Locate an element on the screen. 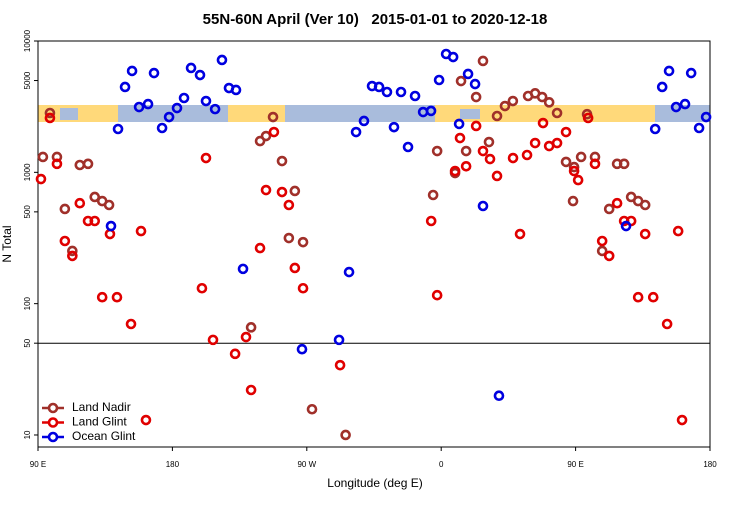 This screenshot has height=505, width=750. y-axis-label: N Total is located at coordinates (7, 243).